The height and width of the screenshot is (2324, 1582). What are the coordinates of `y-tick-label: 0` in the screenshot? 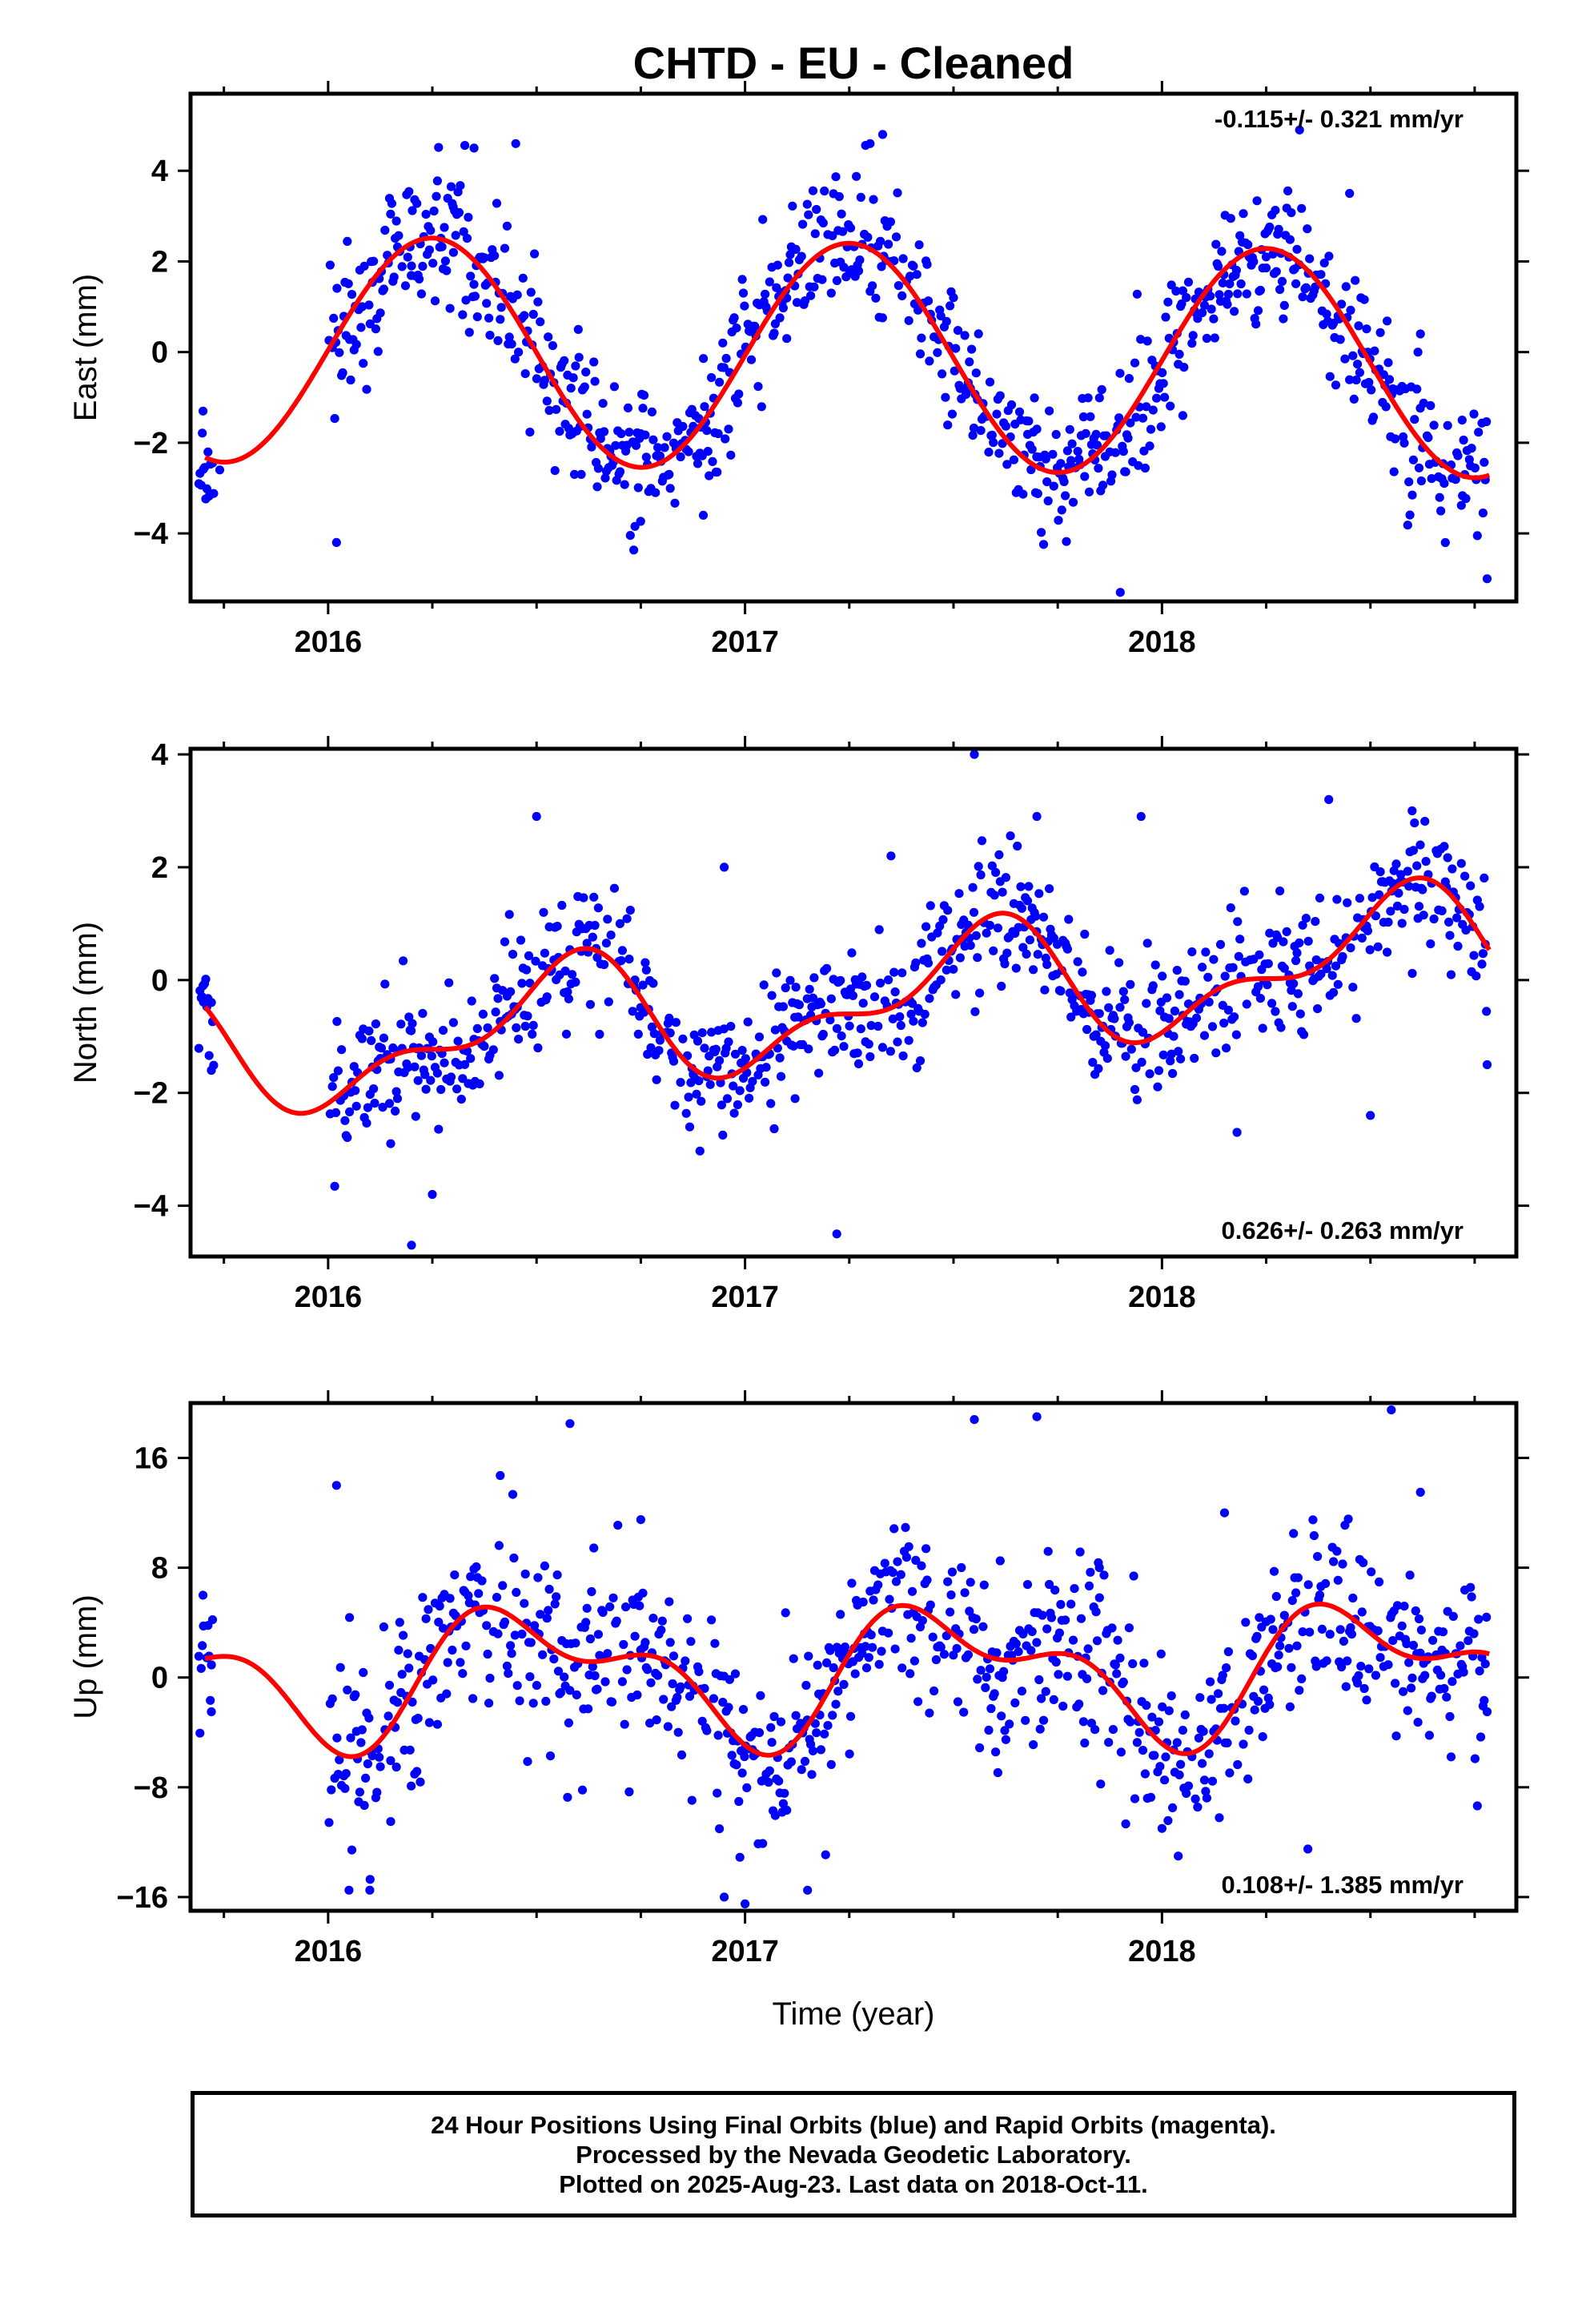 It's located at (159, 353).